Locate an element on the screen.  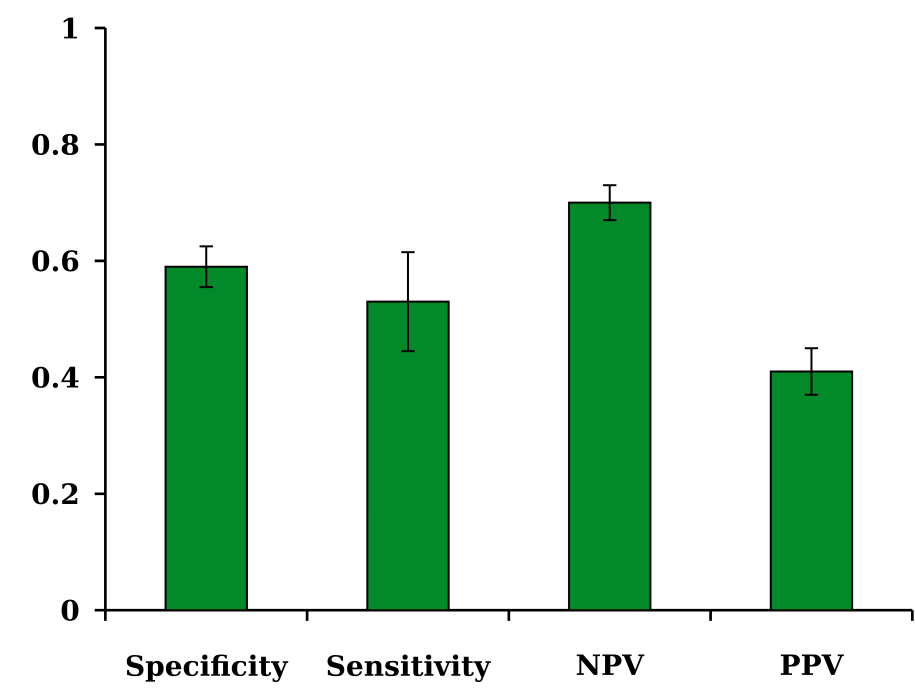
x-tick-label: Specificity is located at coordinates (207, 668).